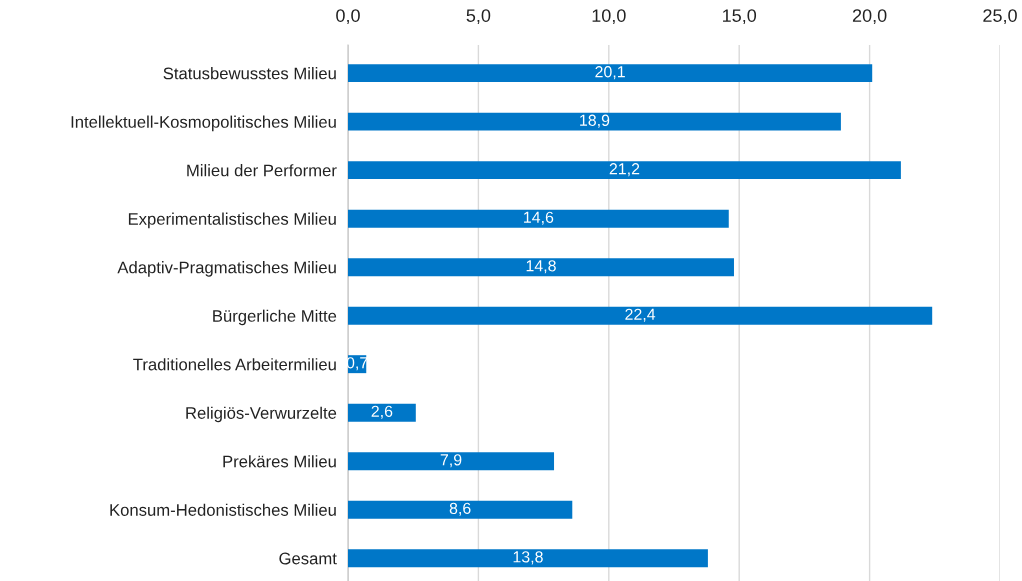 The width and height of the screenshot is (1022, 581). What do you see at coordinates (234, 364) in the screenshot?
I see `y-tick-label: Traditionelles Arbeitermilieu` at bounding box center [234, 364].